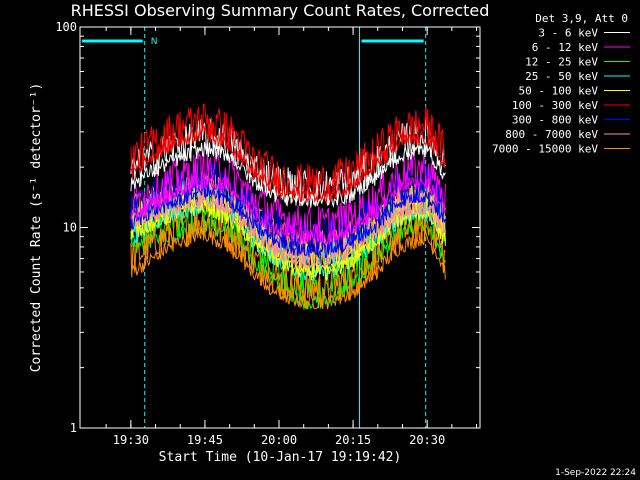 This screenshot has height=480, width=640. What do you see at coordinates (561, 62) in the screenshot?
I see `legend-entry-label: 12 - 25 keV` at bounding box center [561, 62].